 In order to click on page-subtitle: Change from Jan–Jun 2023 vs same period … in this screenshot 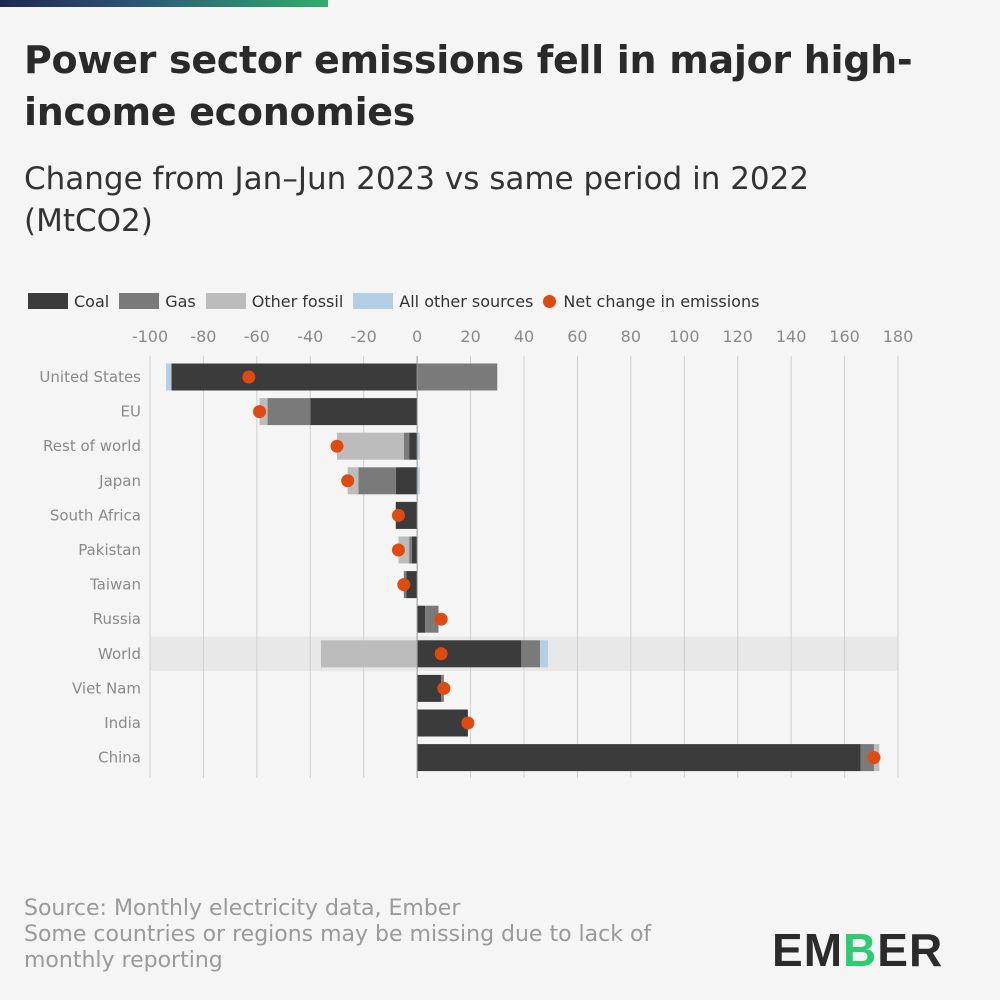, I will do `click(417, 200)`.